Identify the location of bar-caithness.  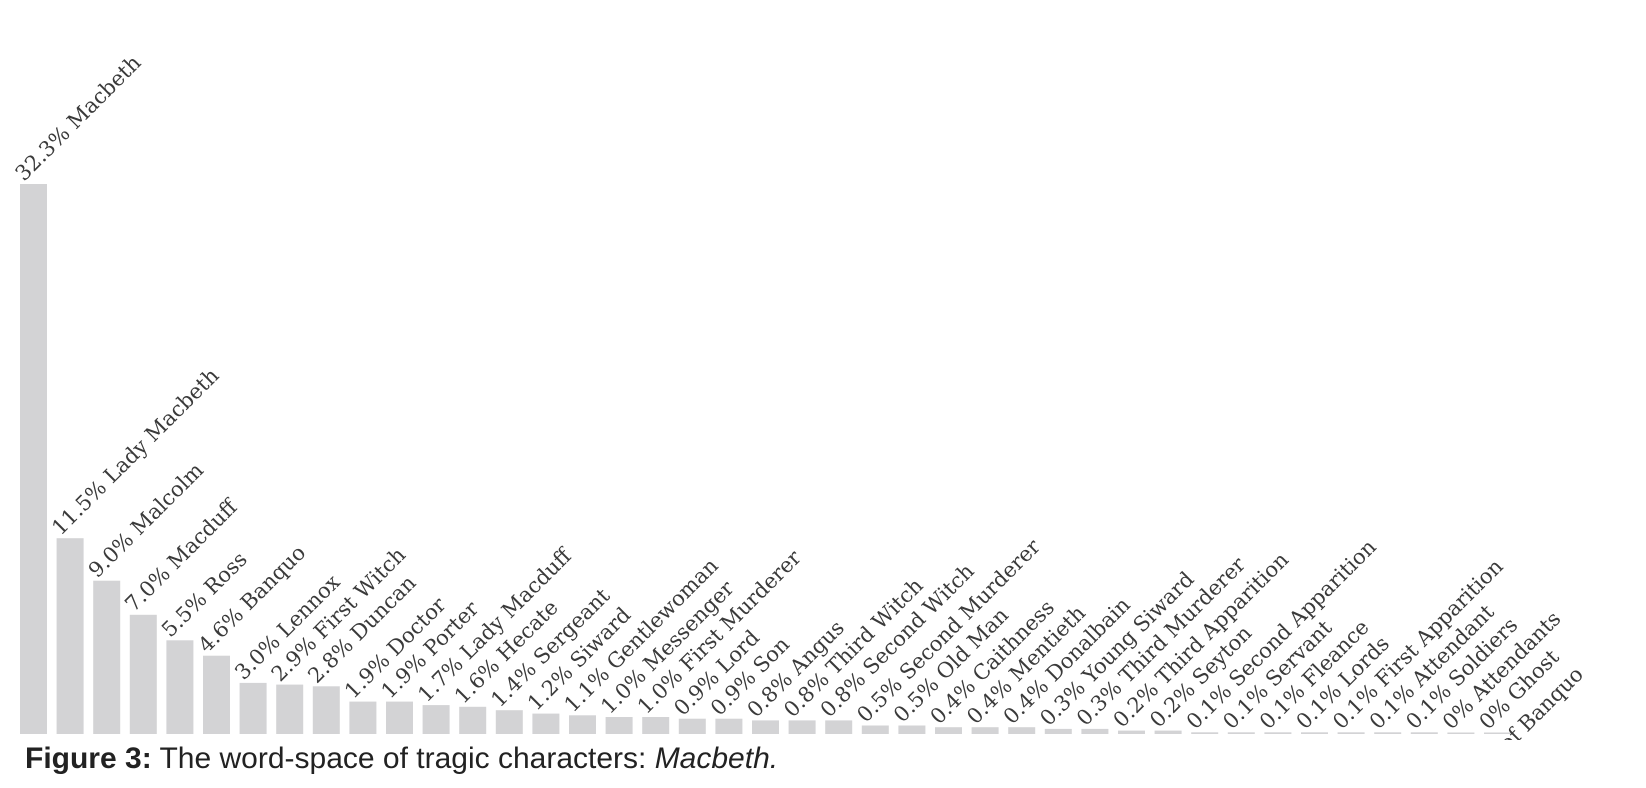
(948, 730).